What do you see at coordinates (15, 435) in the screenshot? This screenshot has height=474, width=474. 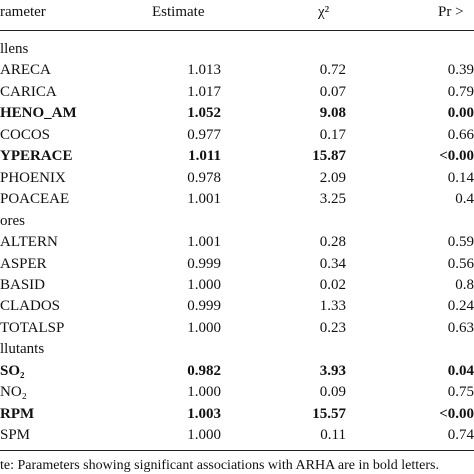 I see `row-label: SPM` at bounding box center [15, 435].